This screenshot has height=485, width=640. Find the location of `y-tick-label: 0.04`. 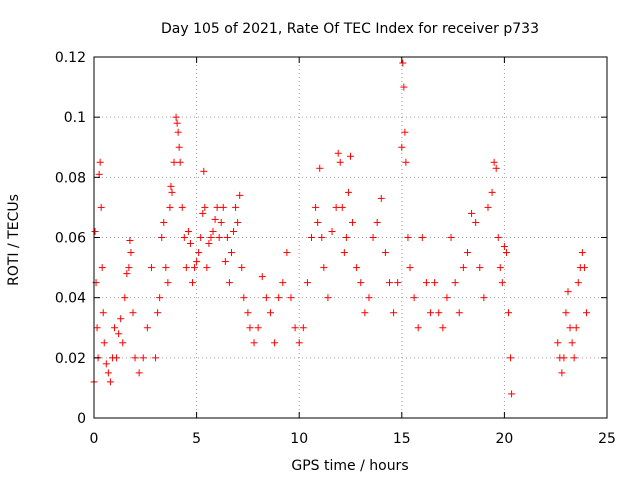

y-tick-label: 0.04 is located at coordinates (70, 299).